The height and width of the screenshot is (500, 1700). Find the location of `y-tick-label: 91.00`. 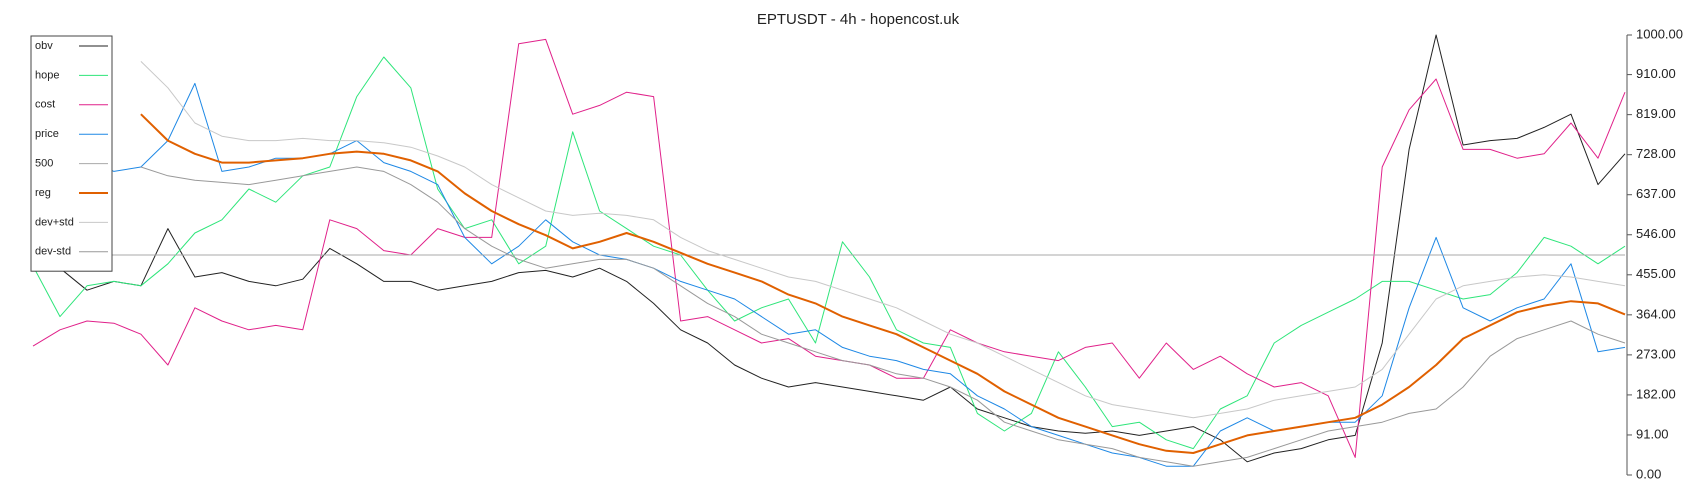

y-tick-label: 91.00 is located at coordinates (1652, 433).